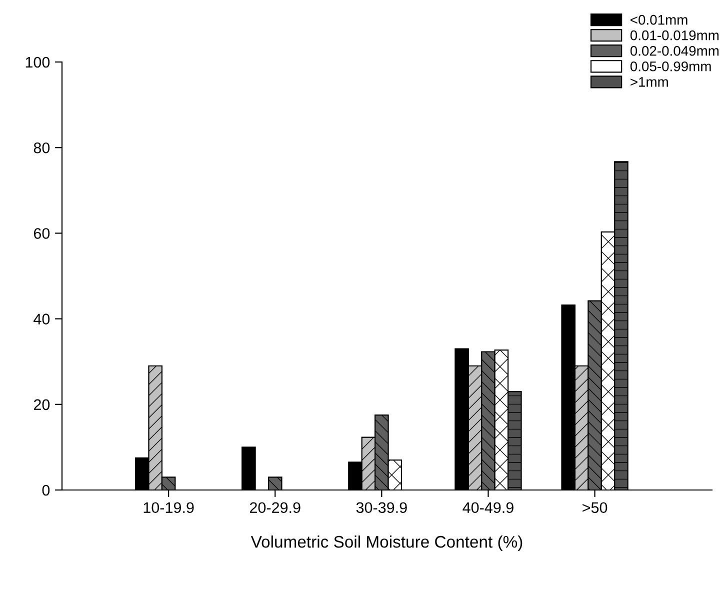 The width and height of the screenshot is (727, 595). Describe the element at coordinates (169, 508) in the screenshot. I see `x-tick-label: 10-19.9` at that location.